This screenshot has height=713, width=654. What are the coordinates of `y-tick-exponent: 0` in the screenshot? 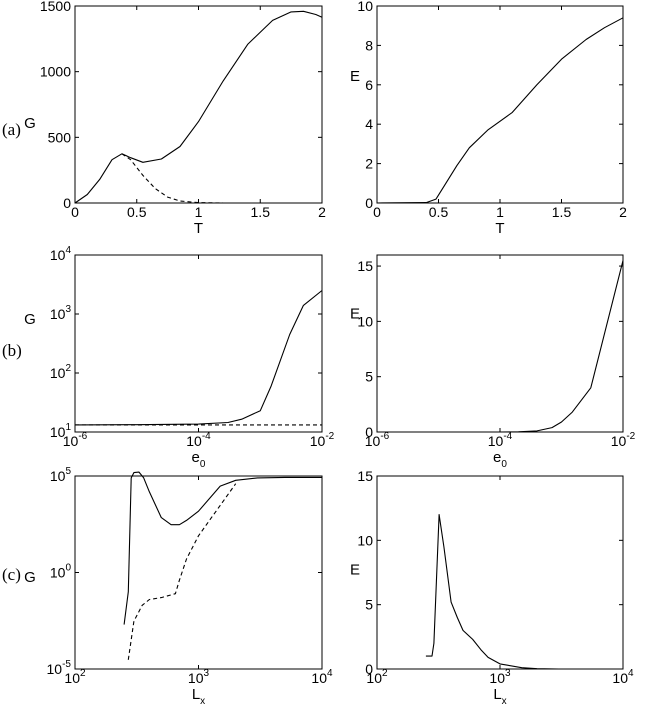 It's located at (68, 568).